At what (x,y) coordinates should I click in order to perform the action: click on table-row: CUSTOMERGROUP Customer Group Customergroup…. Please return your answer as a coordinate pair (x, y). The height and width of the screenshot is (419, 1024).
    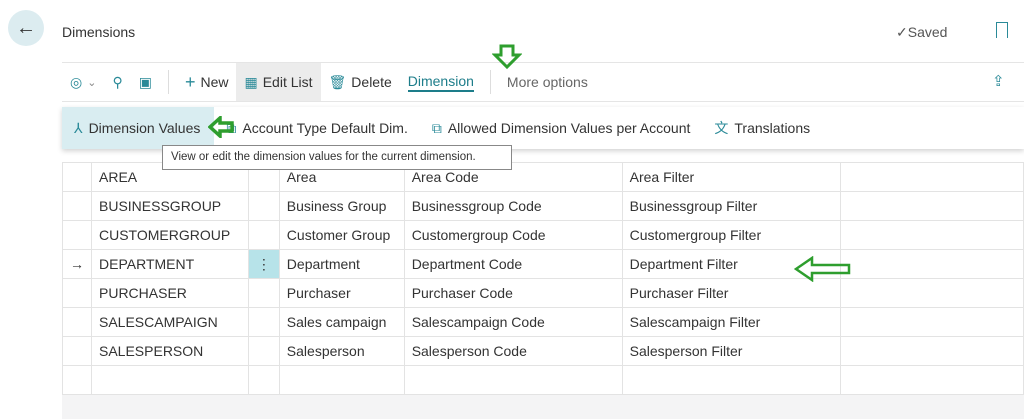
    Looking at the image, I should click on (543, 235).